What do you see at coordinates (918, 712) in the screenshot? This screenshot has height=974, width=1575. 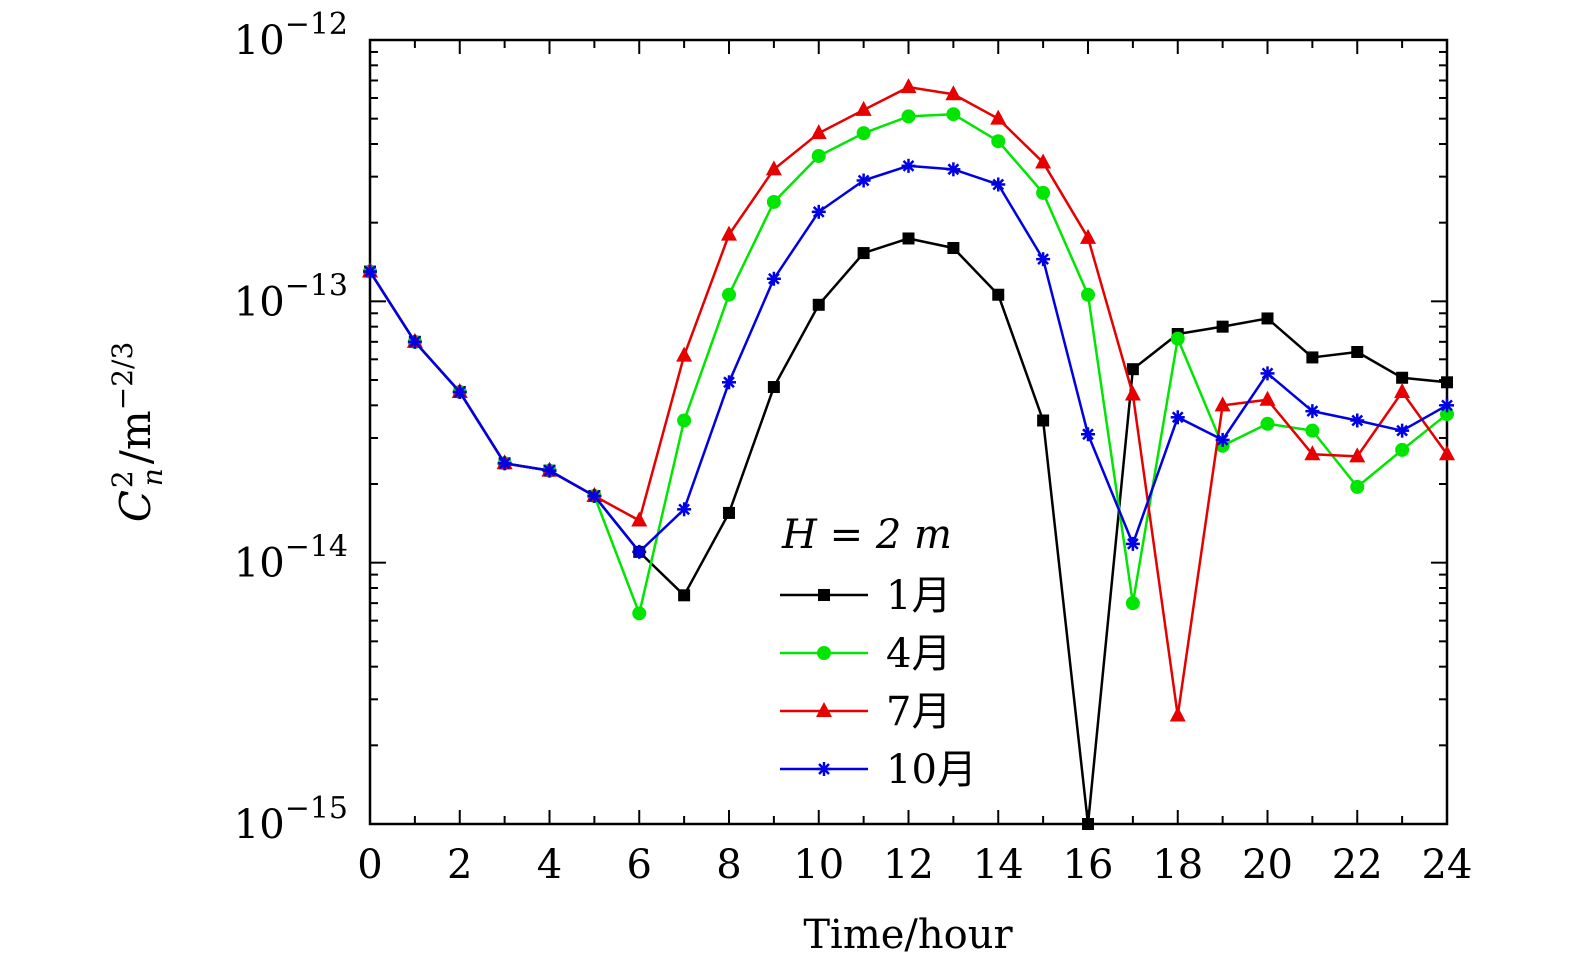 I see `legend-label: 7月` at bounding box center [918, 712].